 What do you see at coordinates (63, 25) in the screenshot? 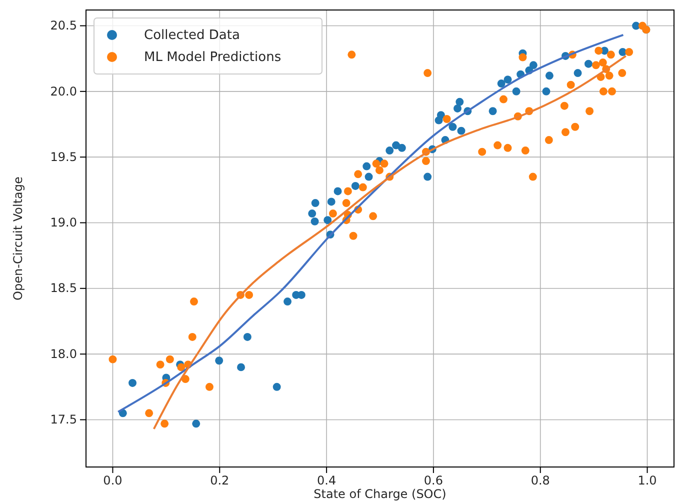
I see `y-tick-label: 20.5` at bounding box center [63, 25].